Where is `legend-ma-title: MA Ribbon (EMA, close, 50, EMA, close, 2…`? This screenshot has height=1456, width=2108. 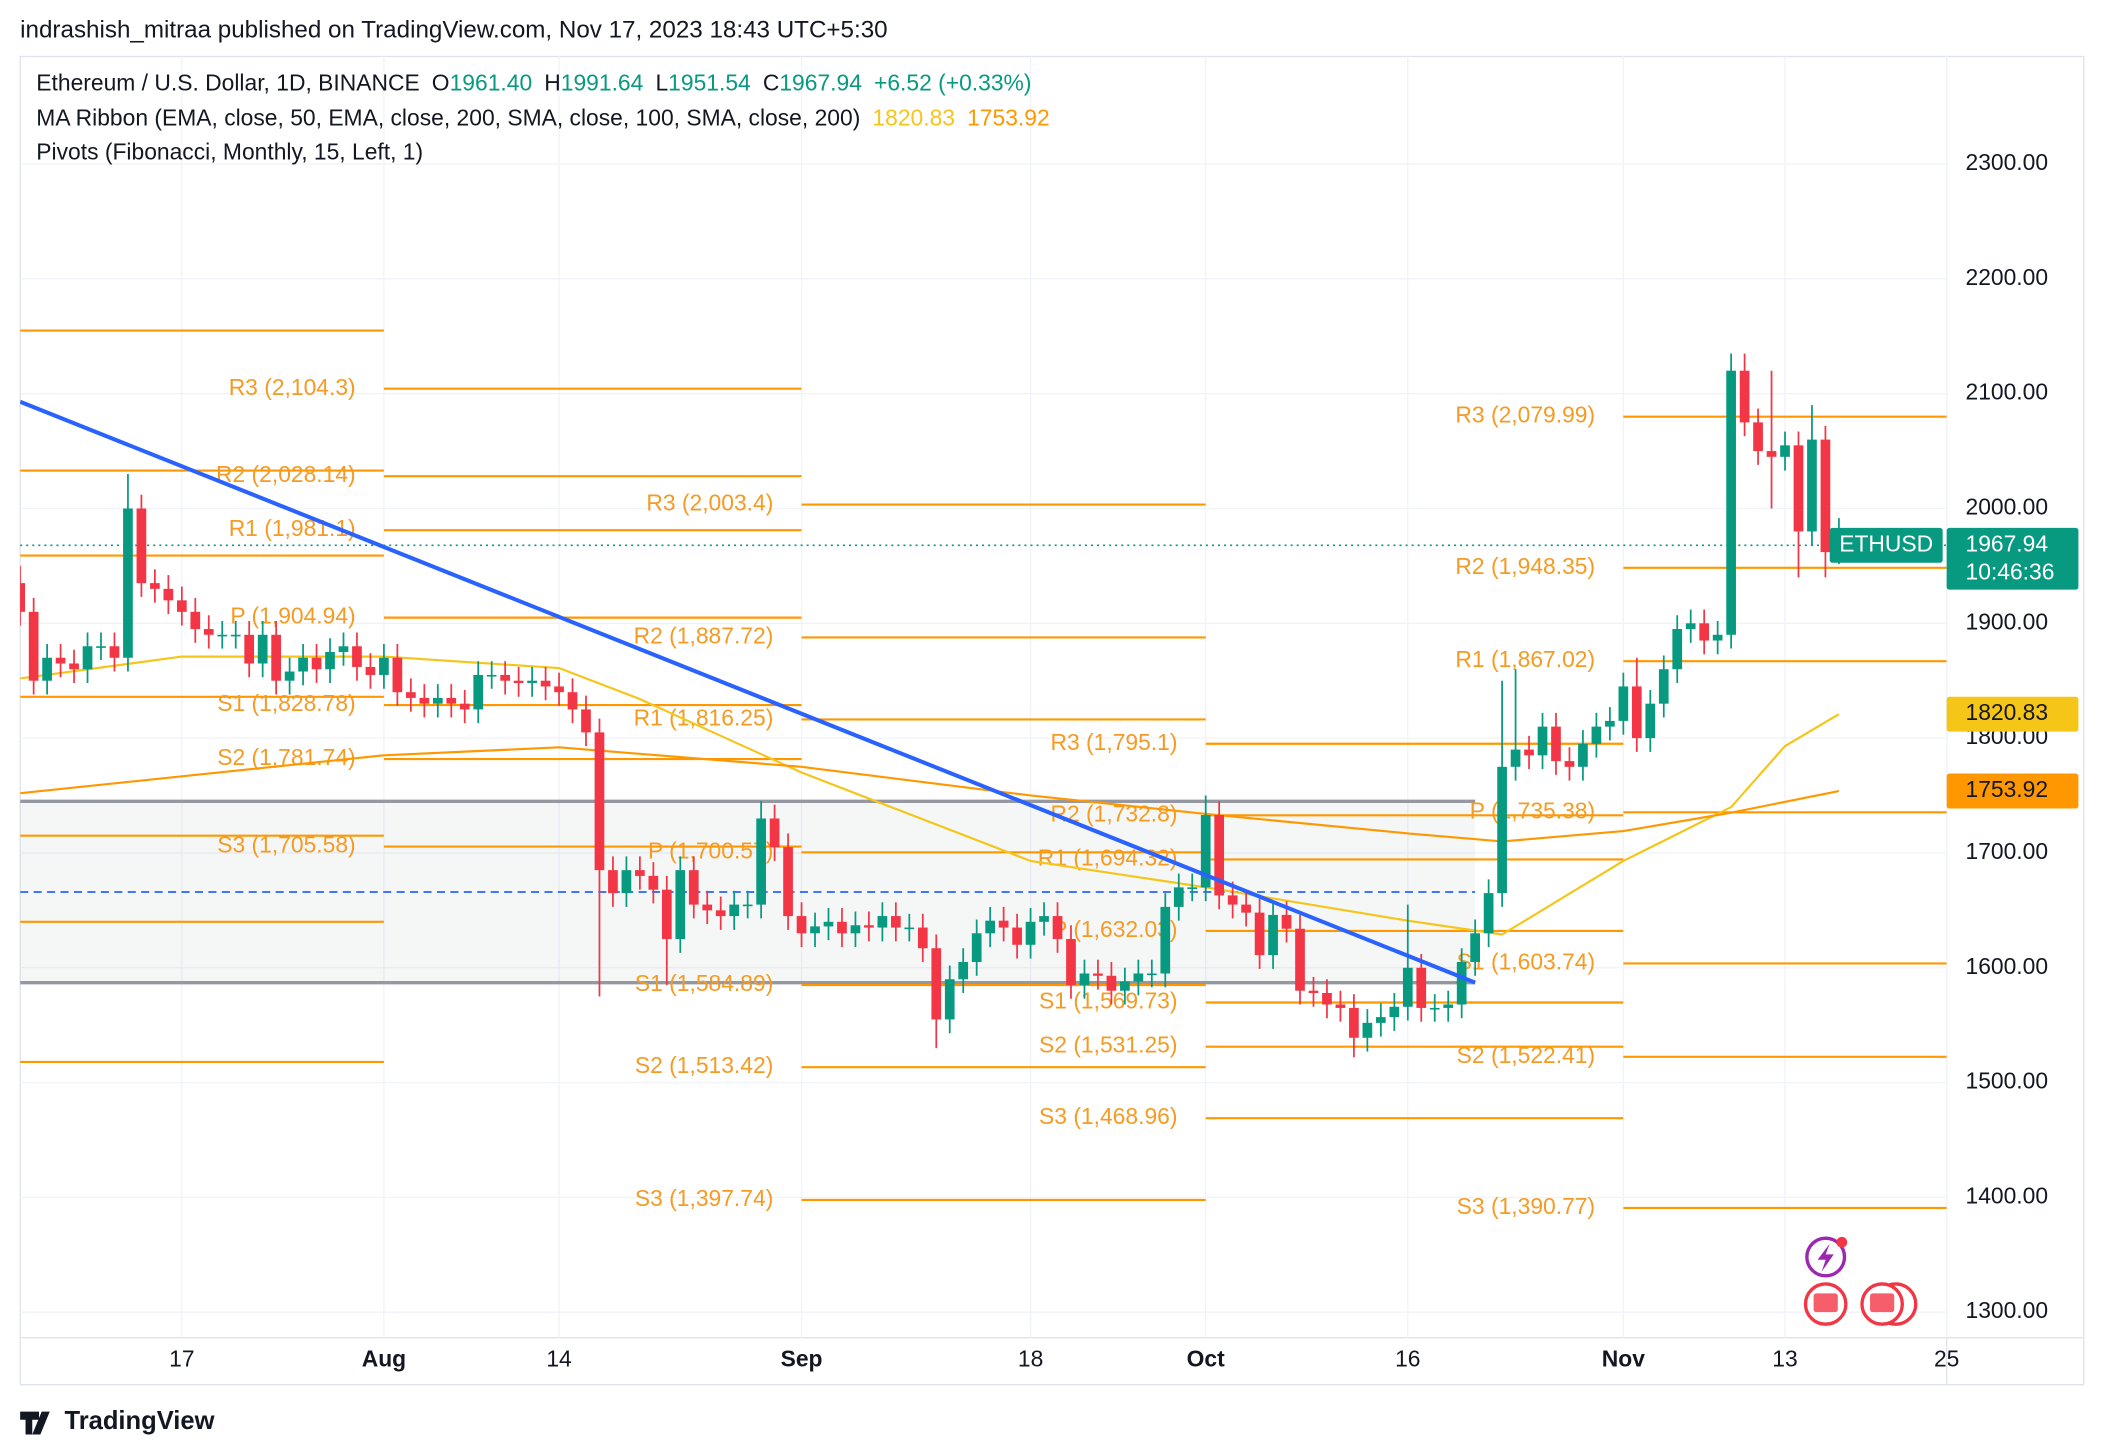
legend-ma-title: MA Ribbon (EMA, close, 50, EMA, close, 2… is located at coordinates (448, 118).